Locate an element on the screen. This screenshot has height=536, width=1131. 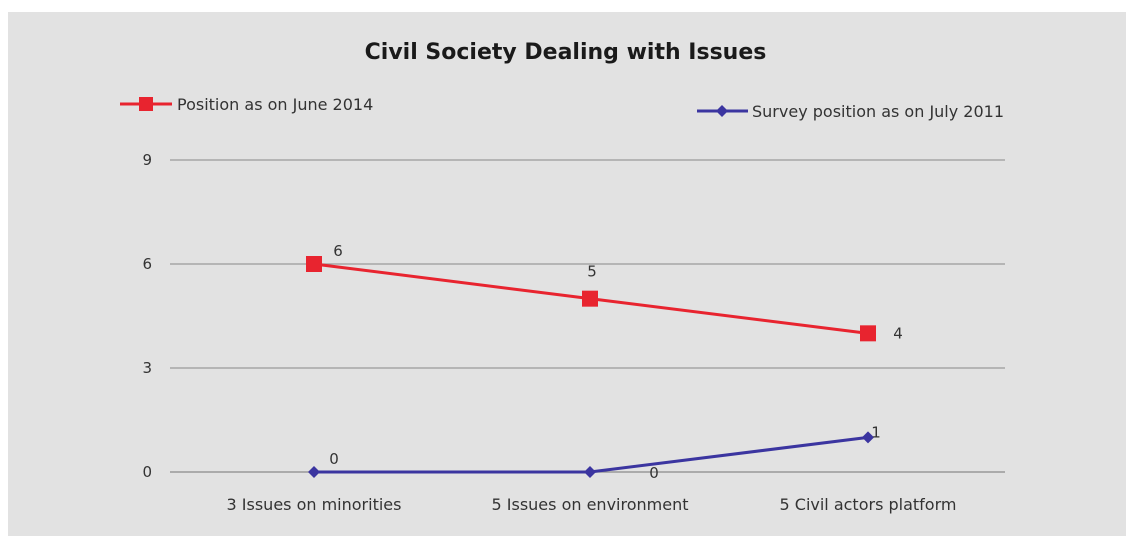
y-tick-label: 9 is located at coordinates (147, 160).